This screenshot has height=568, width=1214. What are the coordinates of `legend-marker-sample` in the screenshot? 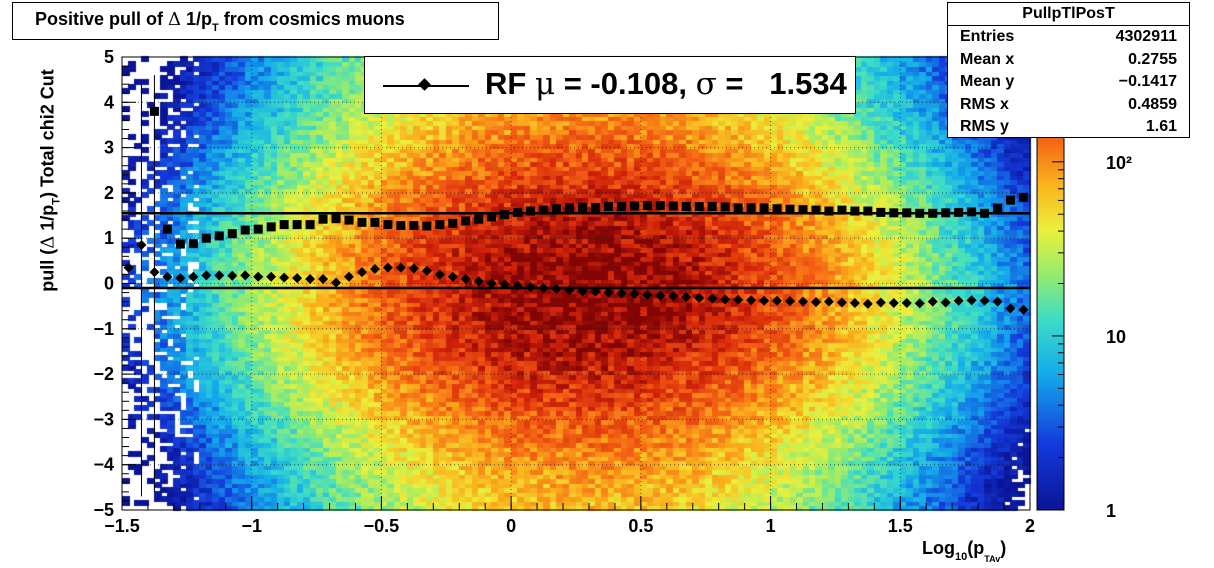 It's located at (424, 84).